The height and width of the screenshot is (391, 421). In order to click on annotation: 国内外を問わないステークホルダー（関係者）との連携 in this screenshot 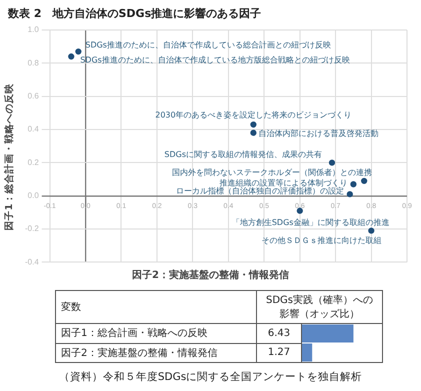, I will do `click(272, 173)`.